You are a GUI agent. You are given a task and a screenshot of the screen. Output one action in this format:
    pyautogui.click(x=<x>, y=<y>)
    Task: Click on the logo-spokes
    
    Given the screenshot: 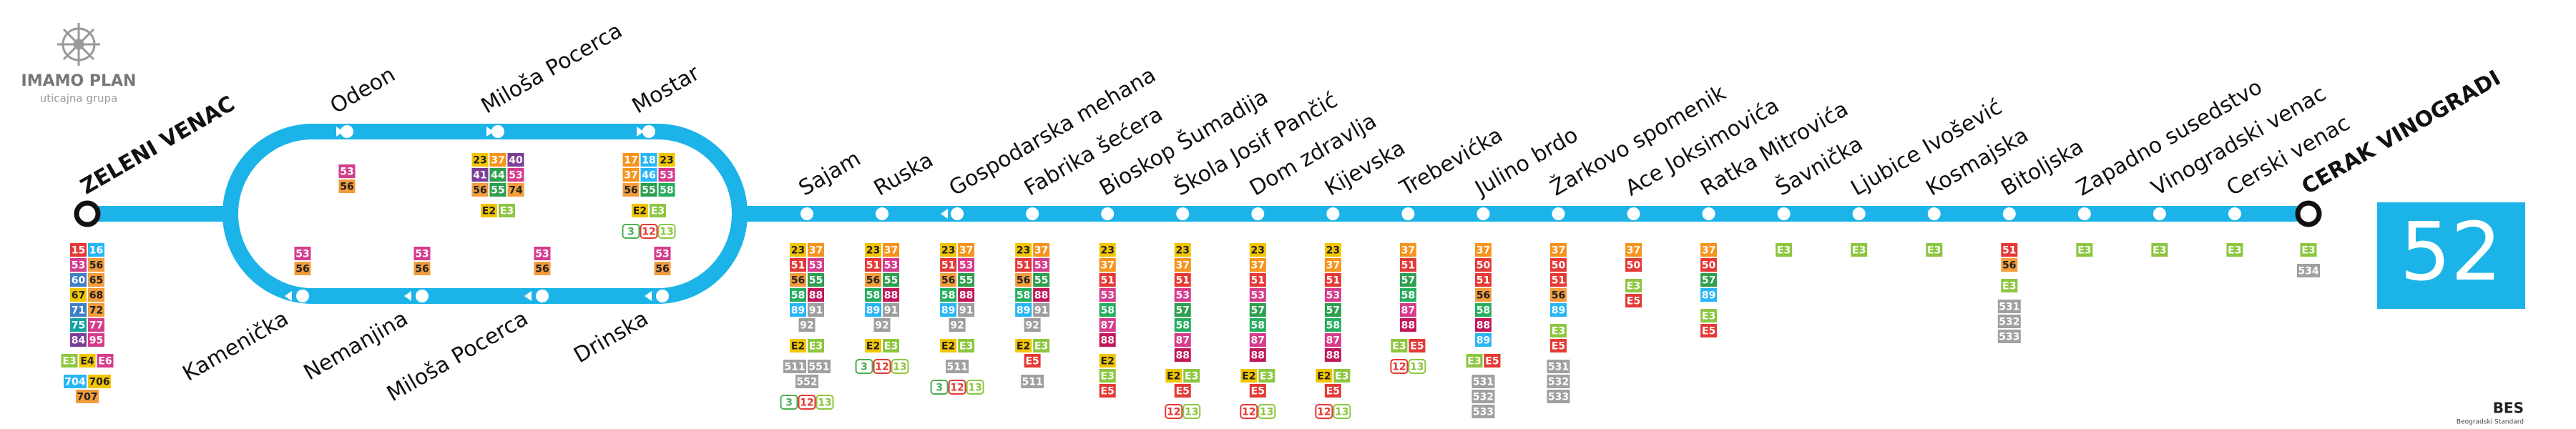 What is the action you would take?
    pyautogui.click(x=79, y=44)
    